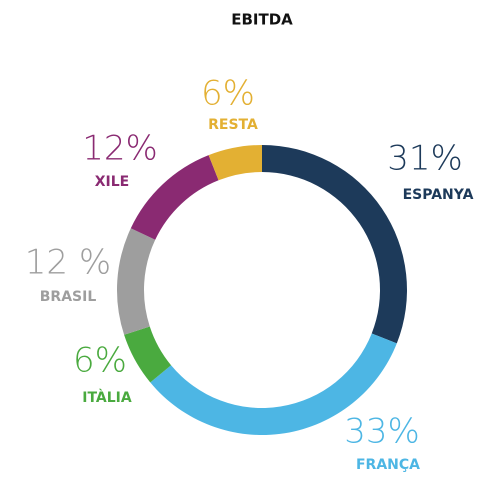 The width and height of the screenshot is (501, 478). I want to click on value-label: 12 %, so click(68, 263).